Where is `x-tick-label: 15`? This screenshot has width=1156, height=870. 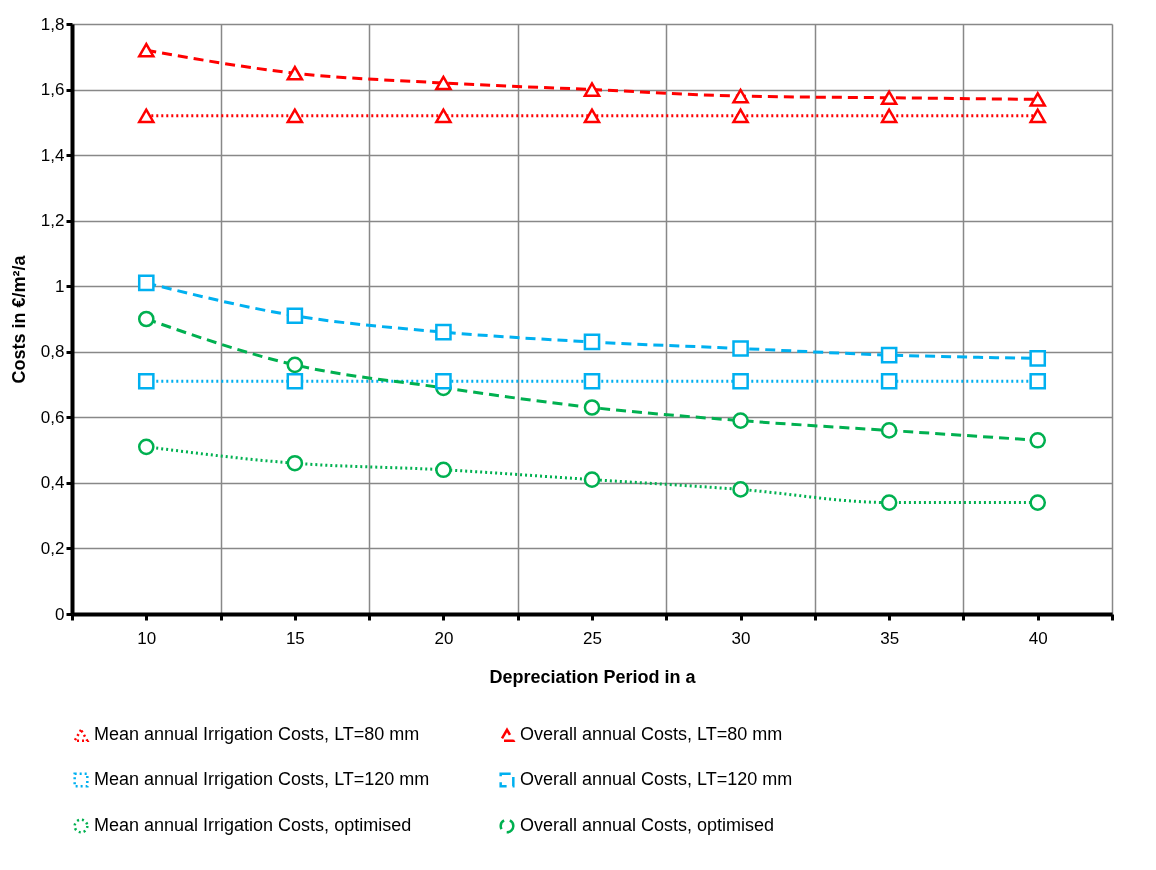 x-tick-label: 15 is located at coordinates (295, 638).